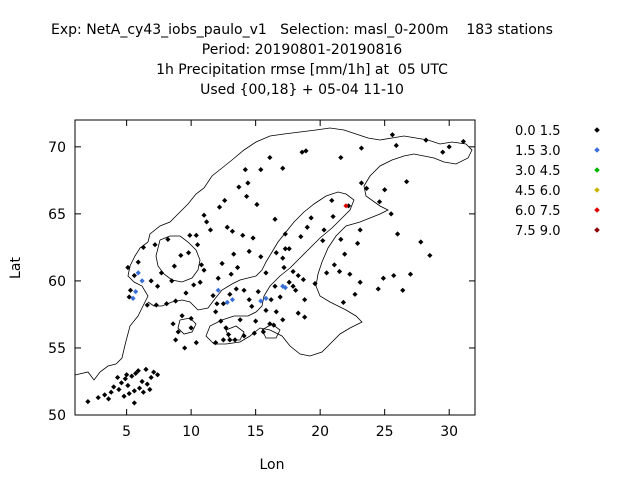  What do you see at coordinates (302, 90) in the screenshot?
I see `chart-title-used: Used {00,18} + 05-04 11-10` at bounding box center [302, 90].